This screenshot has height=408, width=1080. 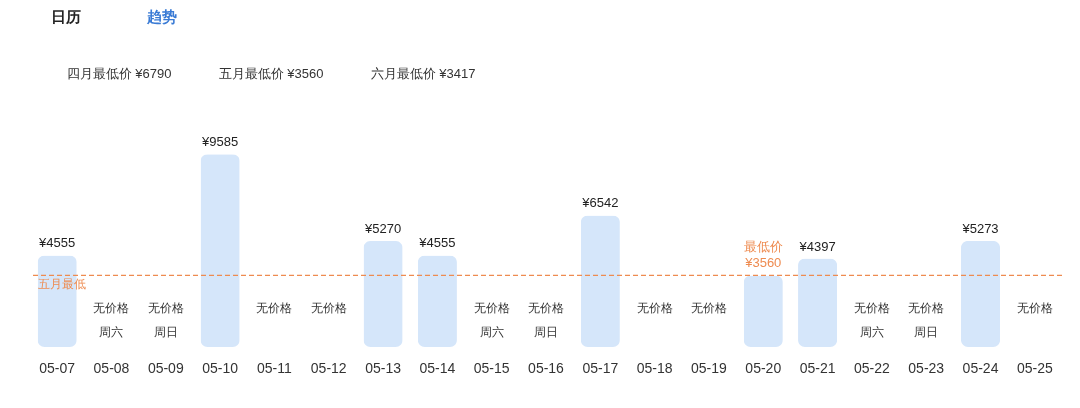 What do you see at coordinates (437, 367) in the screenshot?
I see `x-tick-label: 05-14` at bounding box center [437, 367].